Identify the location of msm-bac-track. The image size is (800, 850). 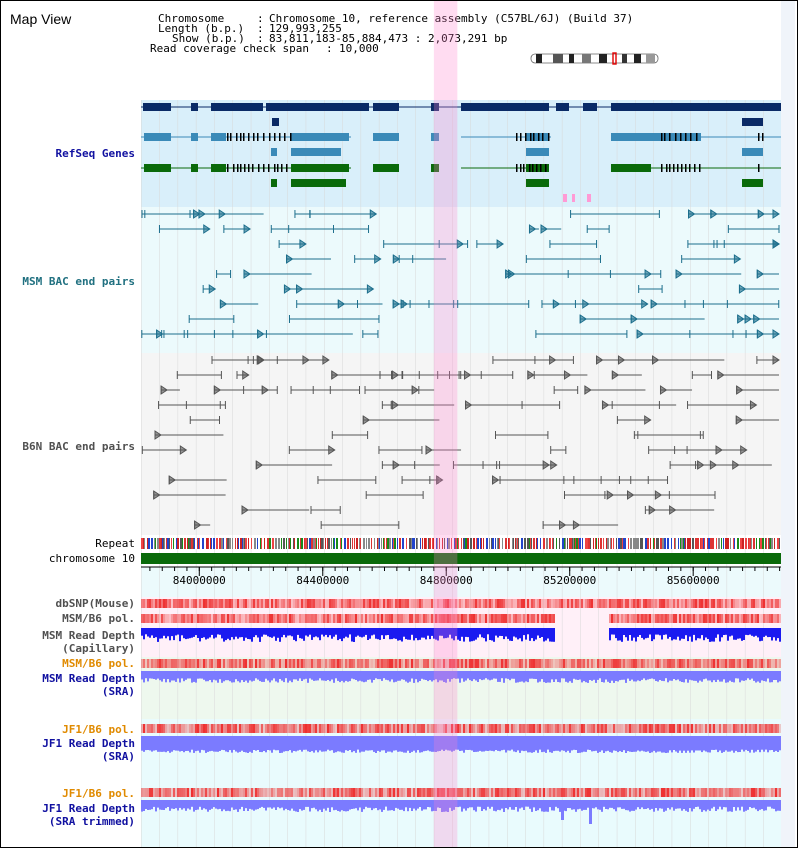
(460, 274).